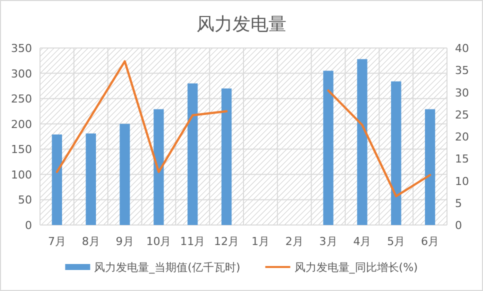 This screenshot has width=483, height=291. What do you see at coordinates (159, 241) in the screenshot?
I see `x-tick-label: 10月` at bounding box center [159, 241].